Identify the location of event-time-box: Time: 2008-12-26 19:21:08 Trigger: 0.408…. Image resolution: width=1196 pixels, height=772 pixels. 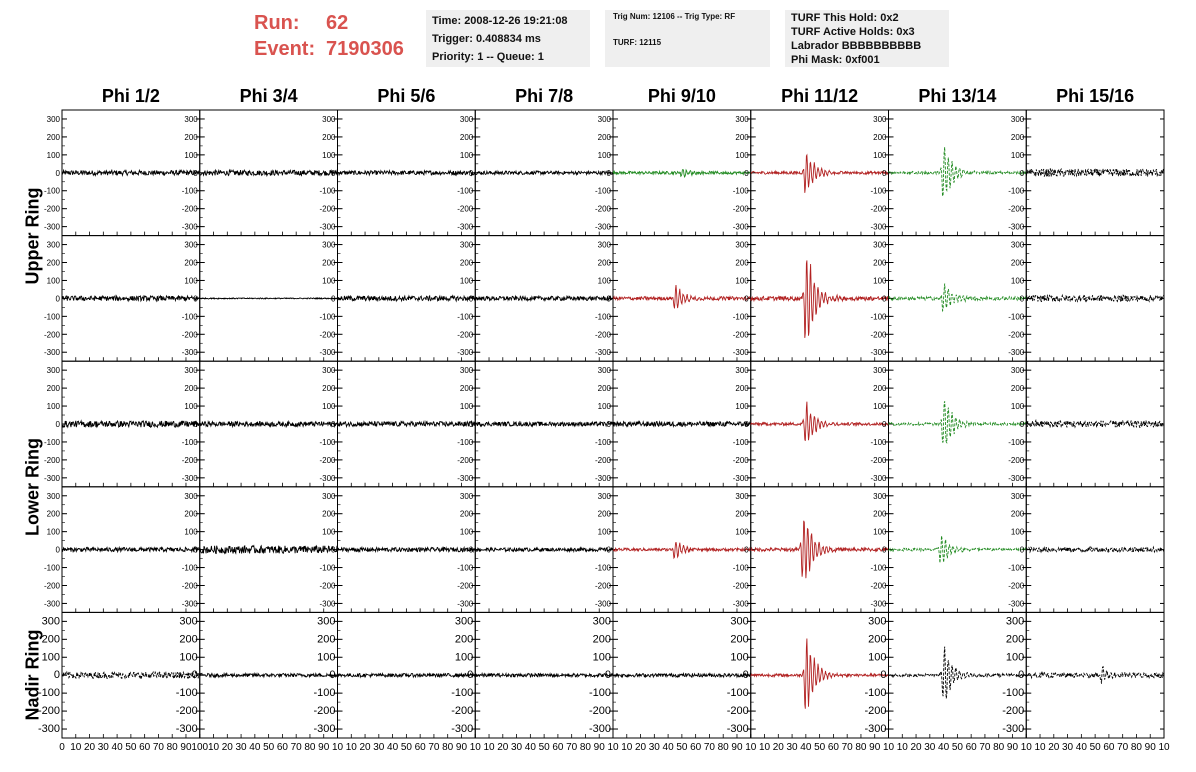
(508, 38).